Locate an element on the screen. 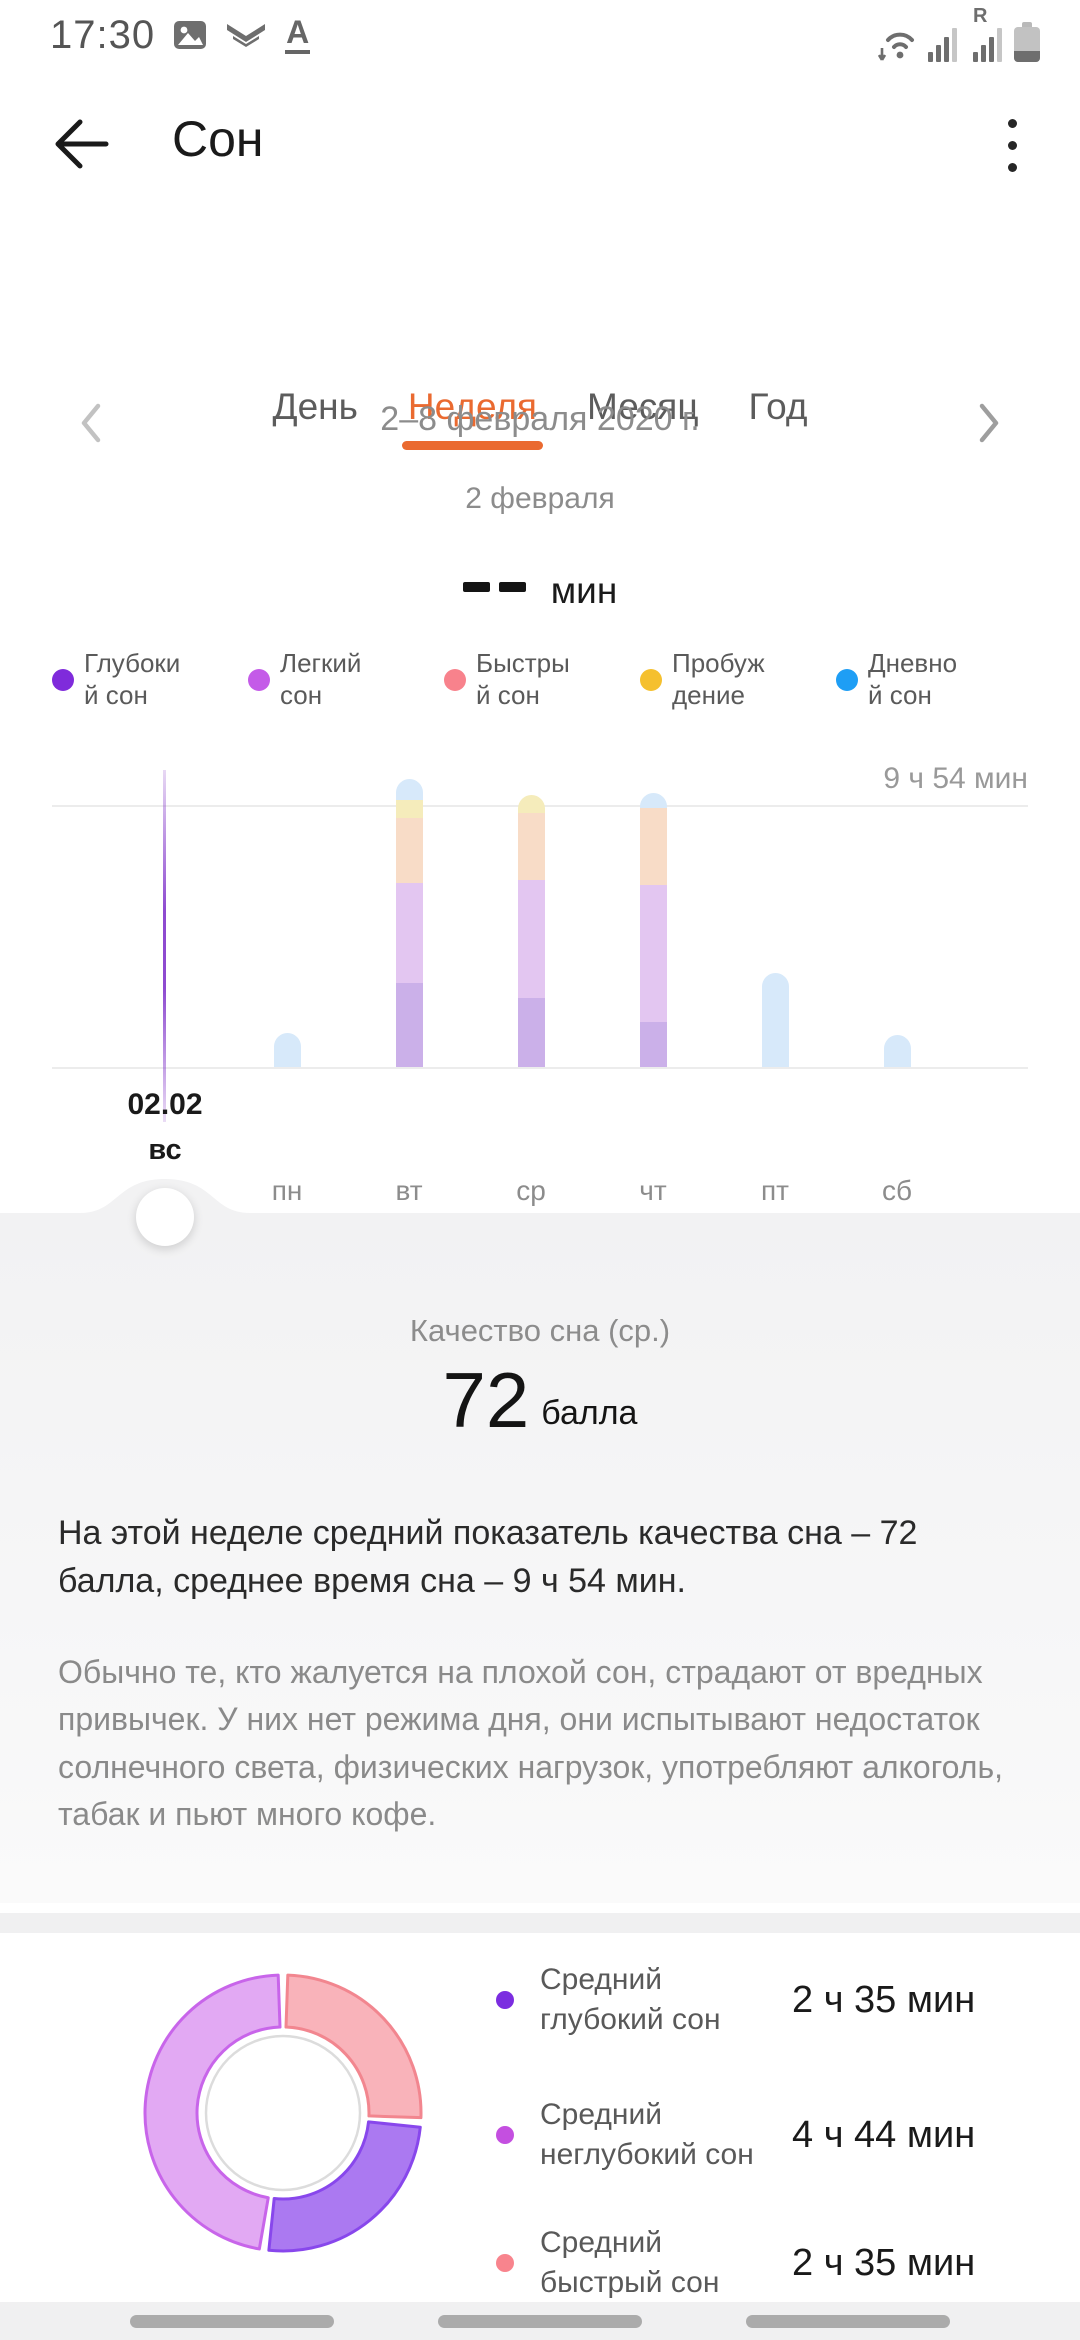 The width and height of the screenshot is (1080, 2340). legend-item: Глубоки й сон is located at coordinates (150, 679).